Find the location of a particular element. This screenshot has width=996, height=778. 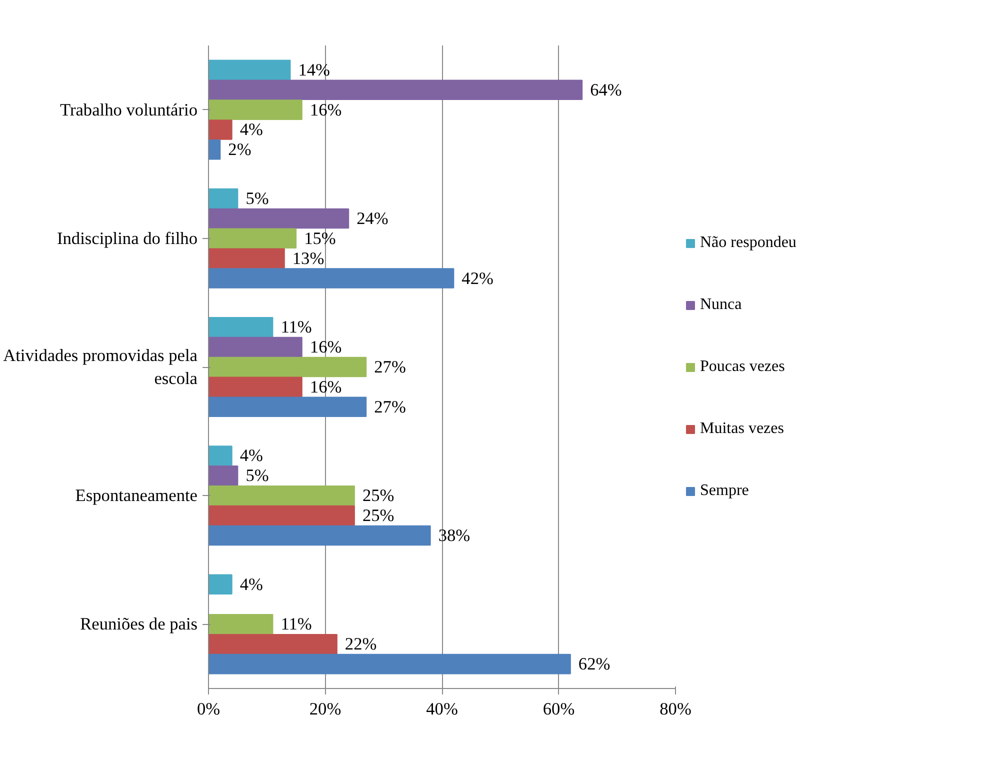

data-label: 2% is located at coordinates (240, 150).